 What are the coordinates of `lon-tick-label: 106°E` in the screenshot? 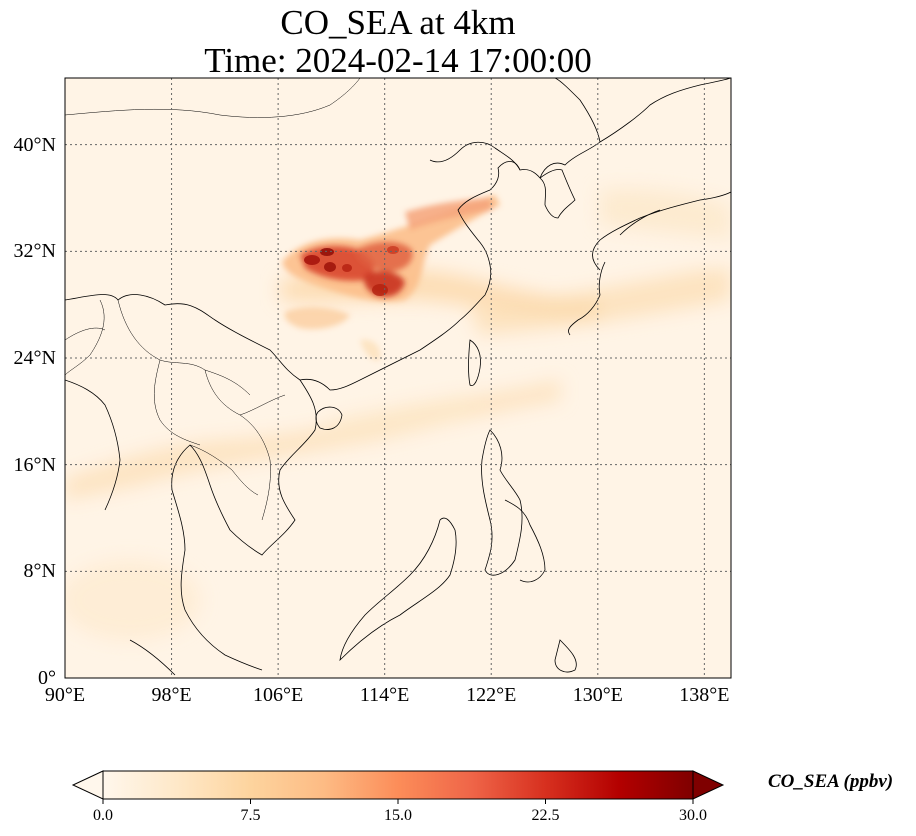 It's located at (278, 695).